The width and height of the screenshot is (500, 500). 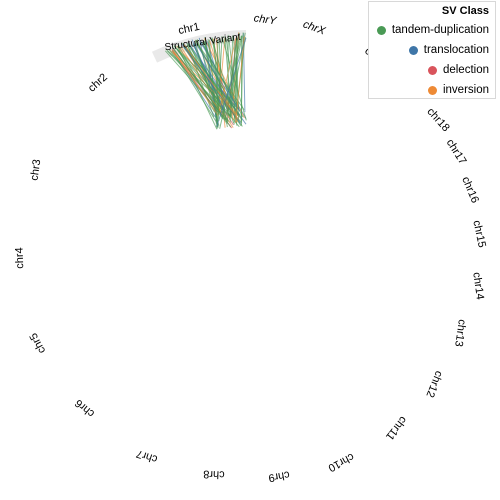 I want to click on legend-swatch-translocation, so click(x=413, y=50).